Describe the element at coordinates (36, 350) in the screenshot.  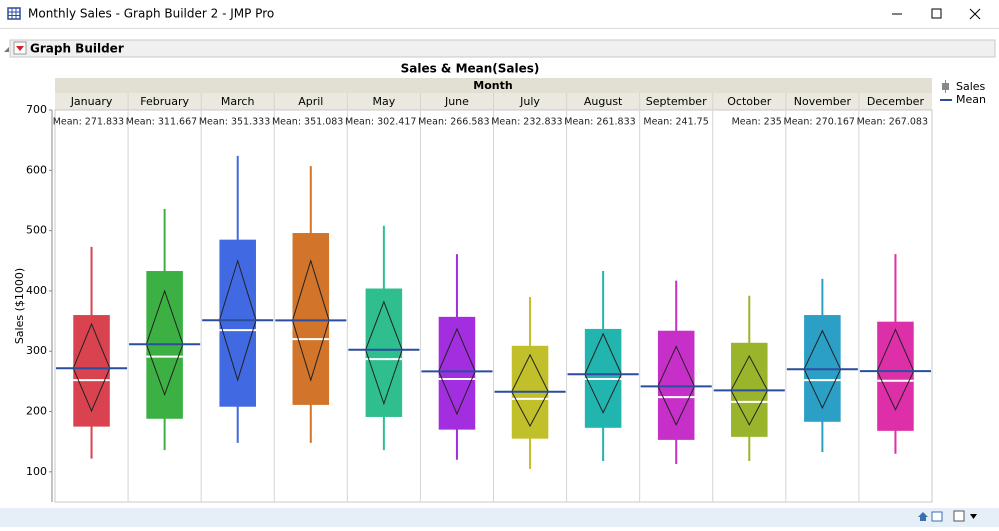
I see `y-tick-label: 300` at that location.